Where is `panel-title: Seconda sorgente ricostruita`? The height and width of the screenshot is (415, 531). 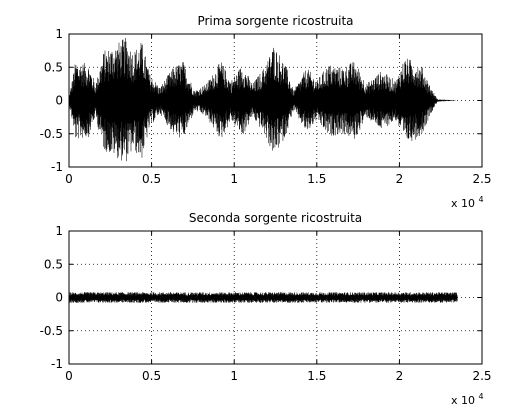 panel-title: Seconda sorgente ricostruita is located at coordinates (275, 218).